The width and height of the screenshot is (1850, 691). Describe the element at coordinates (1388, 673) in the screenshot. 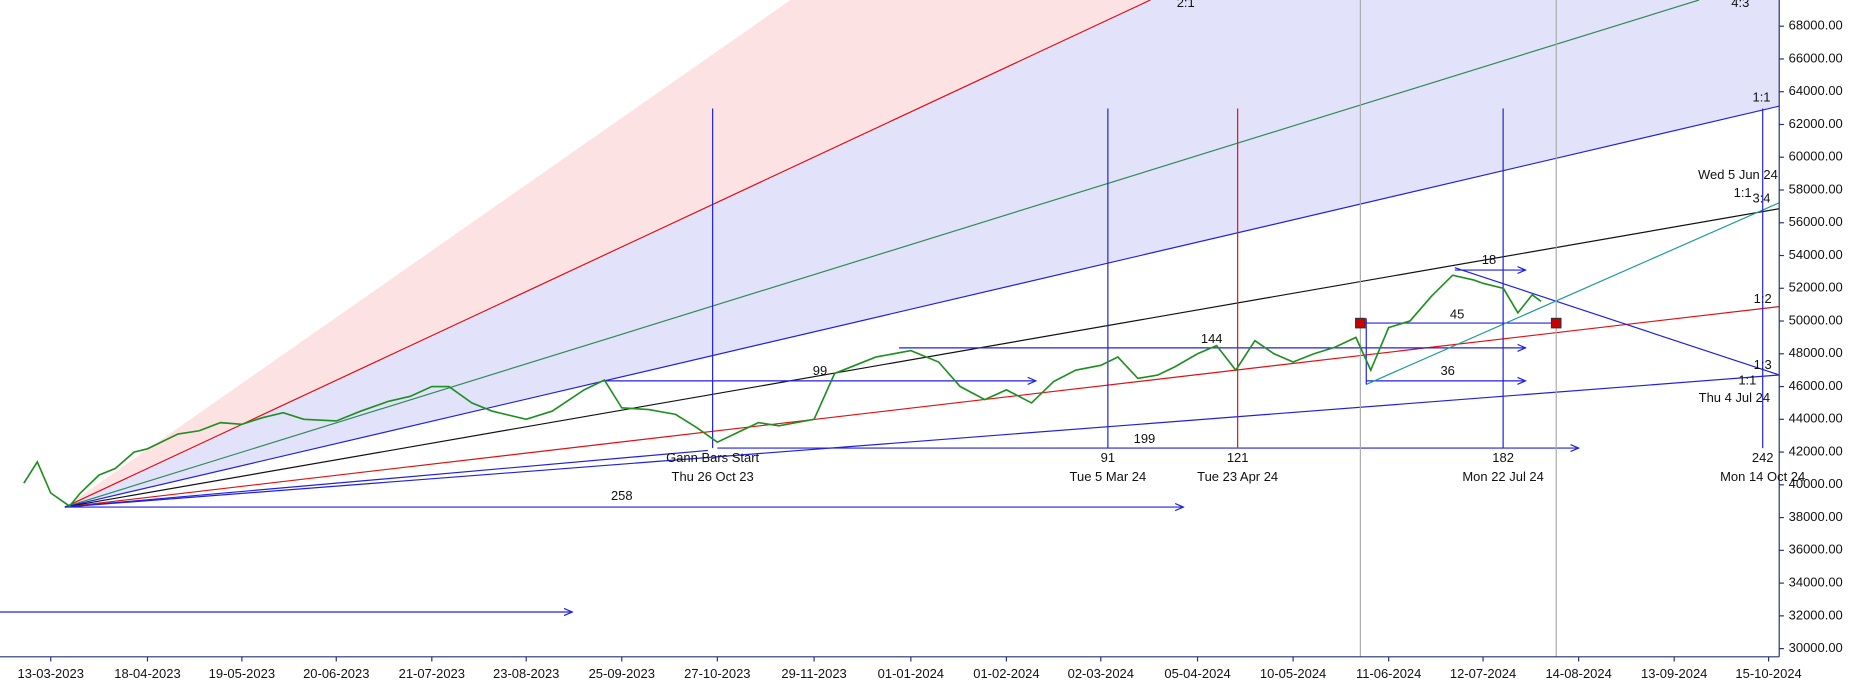

I see `x-tick-label: 11-06-2024` at that location.